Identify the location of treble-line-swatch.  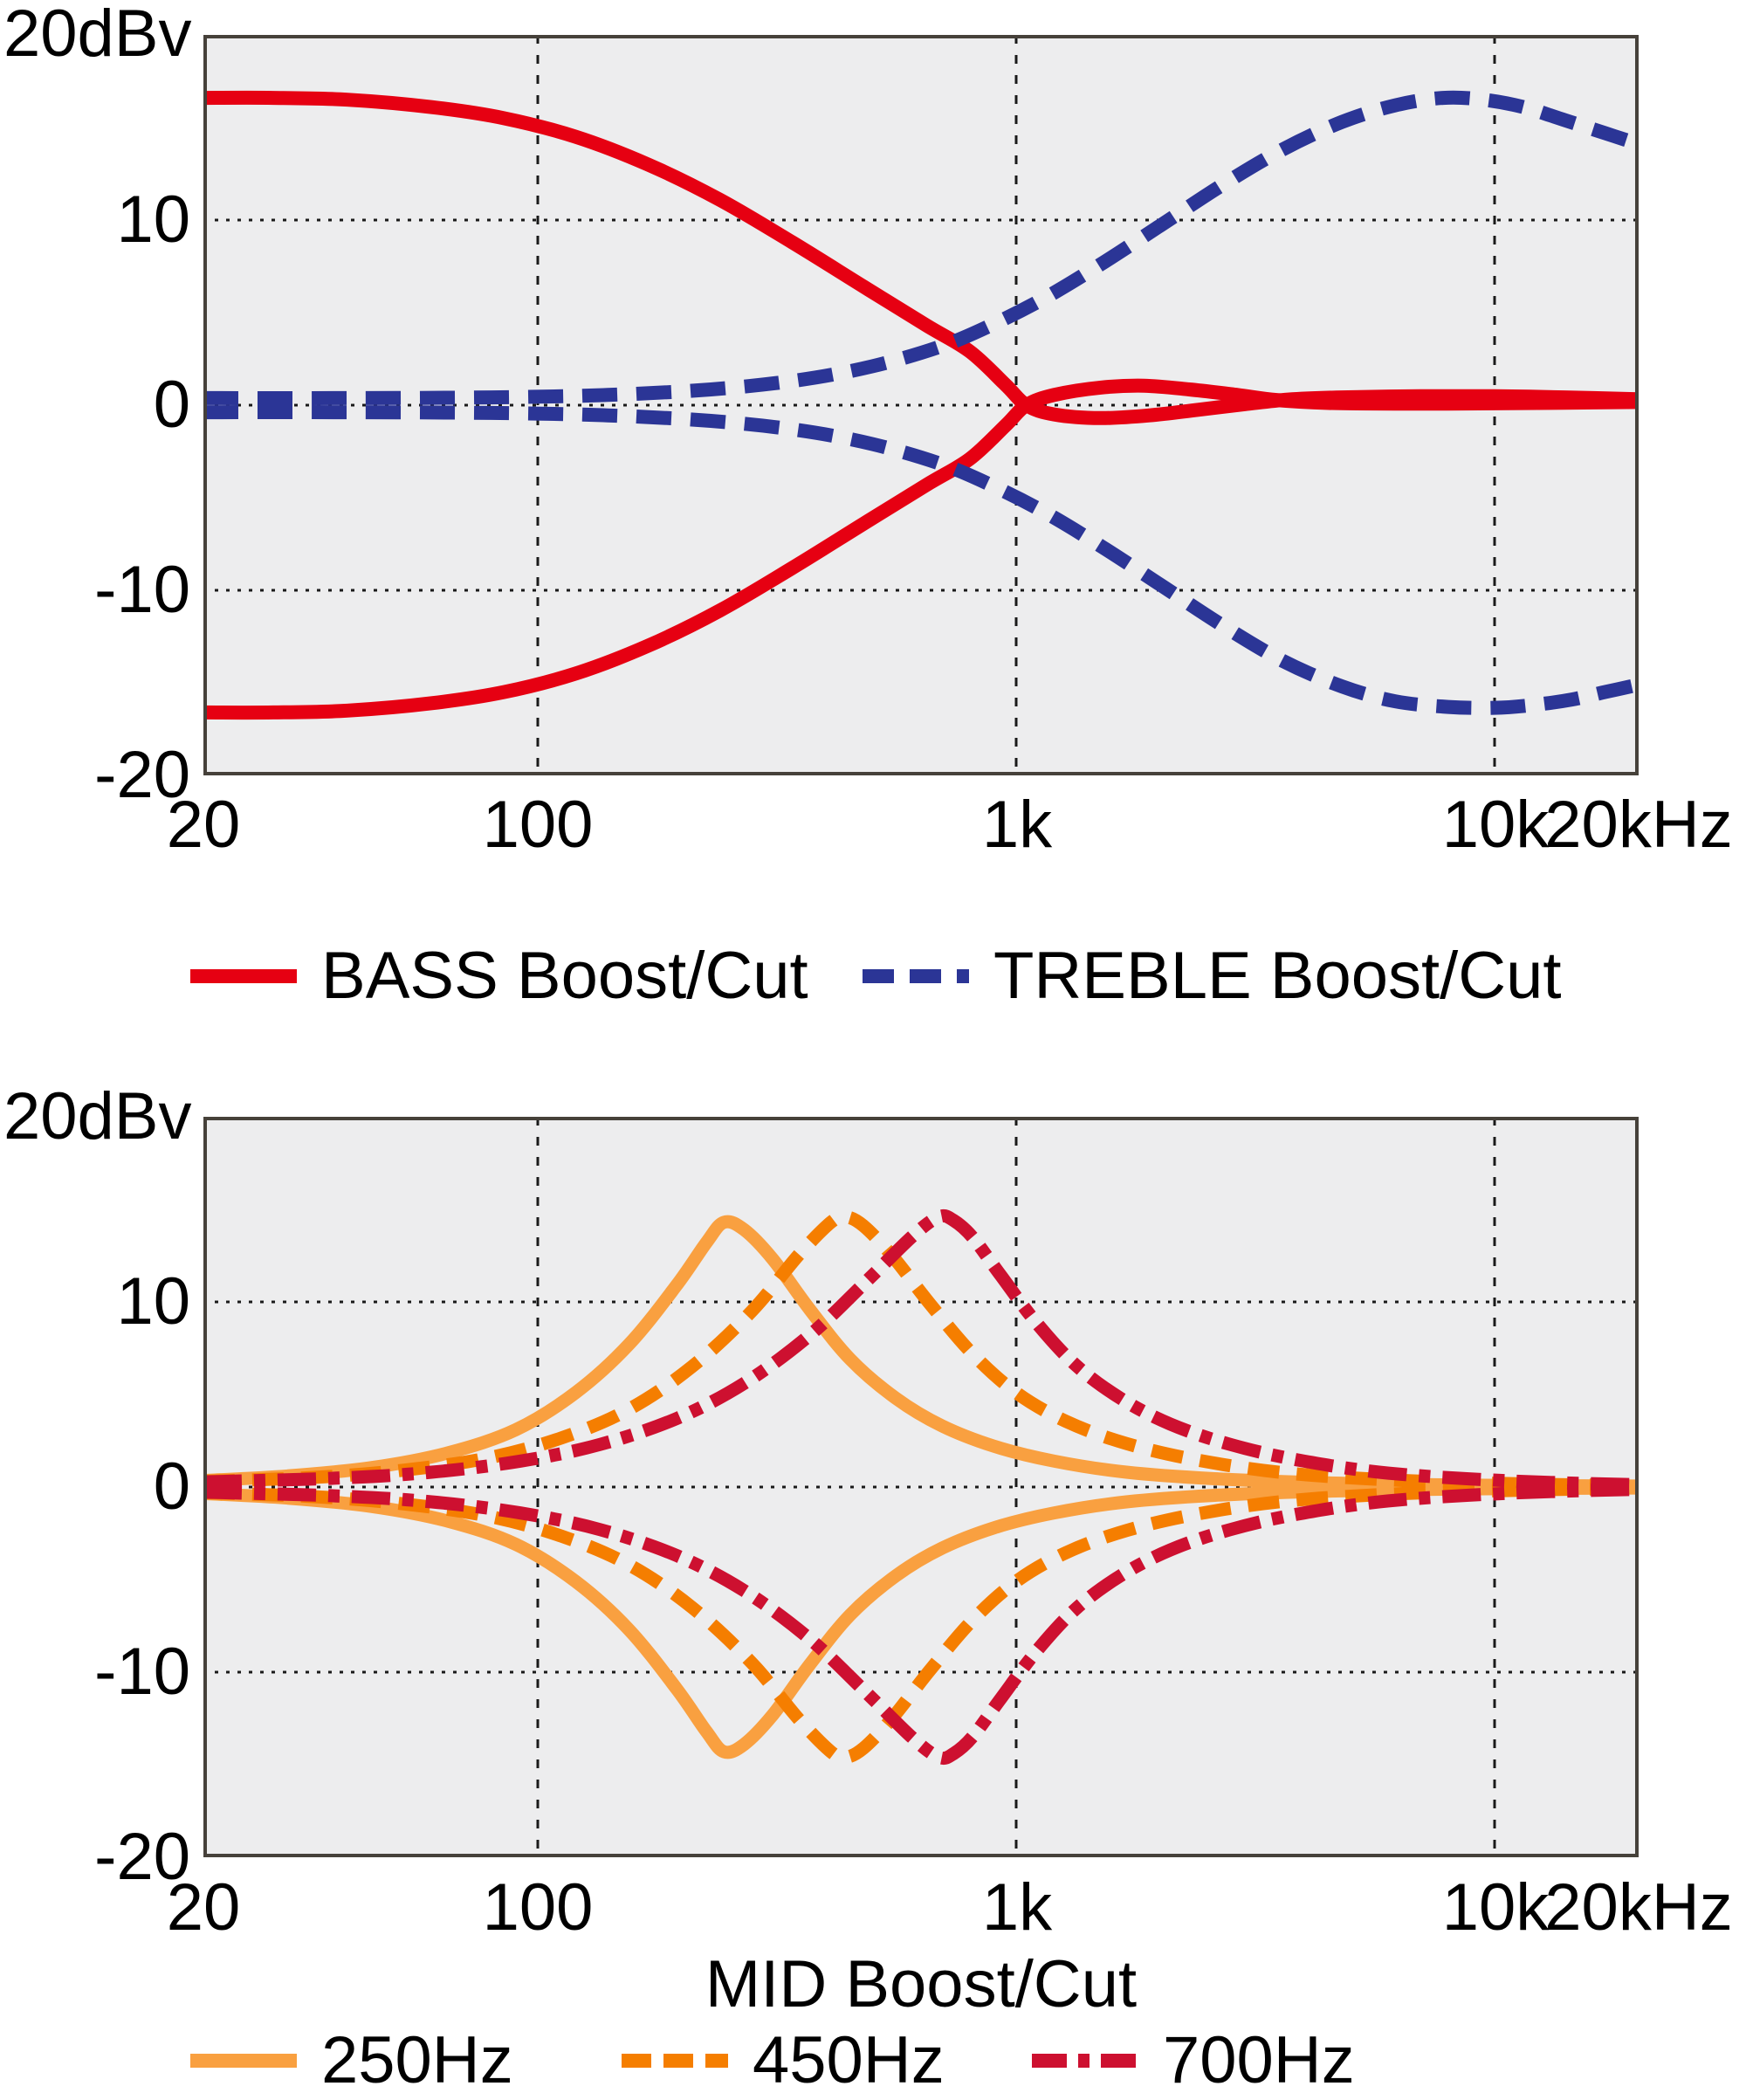
(916, 976).